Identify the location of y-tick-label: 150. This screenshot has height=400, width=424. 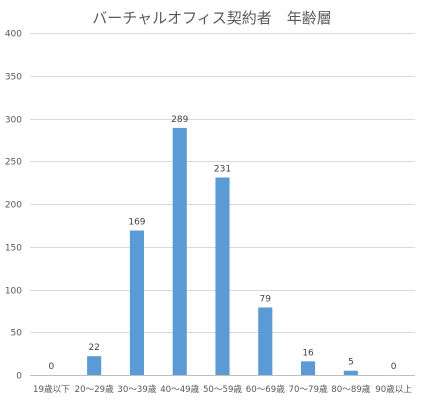
(13, 249).